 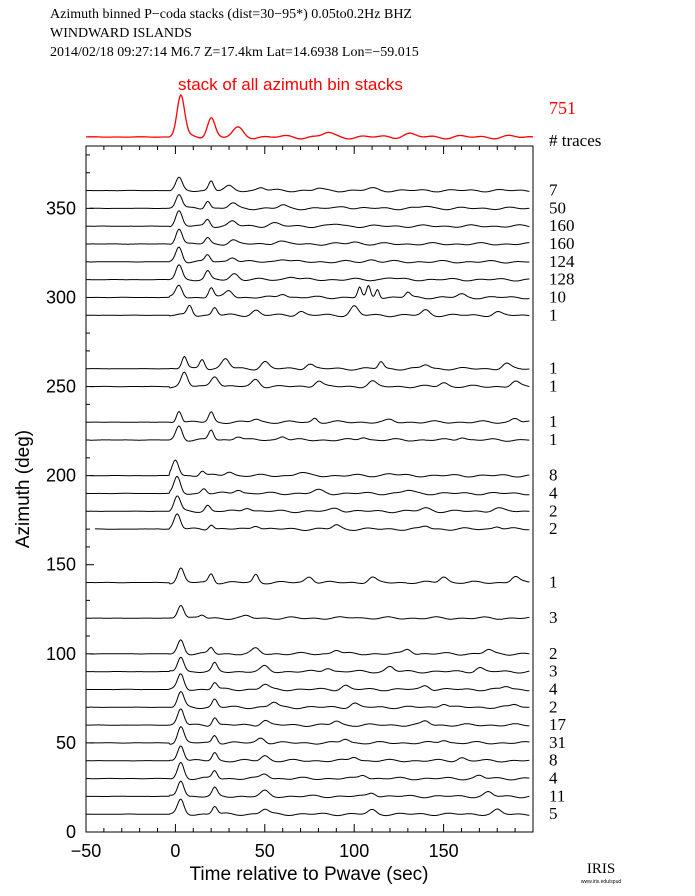 What do you see at coordinates (557, 742) in the screenshot?
I see `trace-count-label: 31` at bounding box center [557, 742].